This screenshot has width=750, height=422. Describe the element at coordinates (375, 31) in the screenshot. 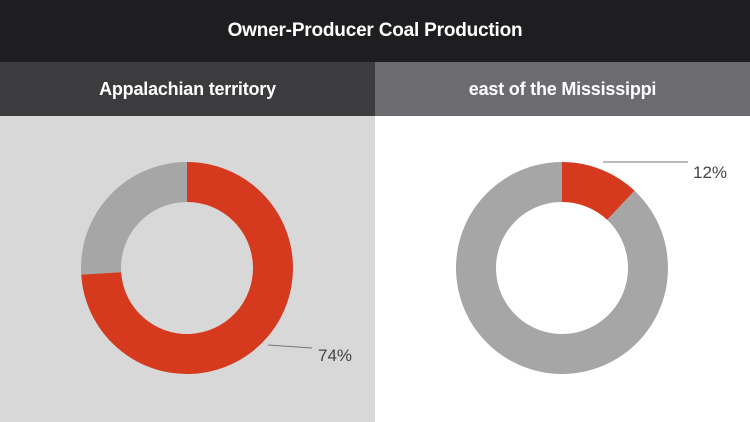

I see `chart-title: Owner-Producer Coal Production` at that location.